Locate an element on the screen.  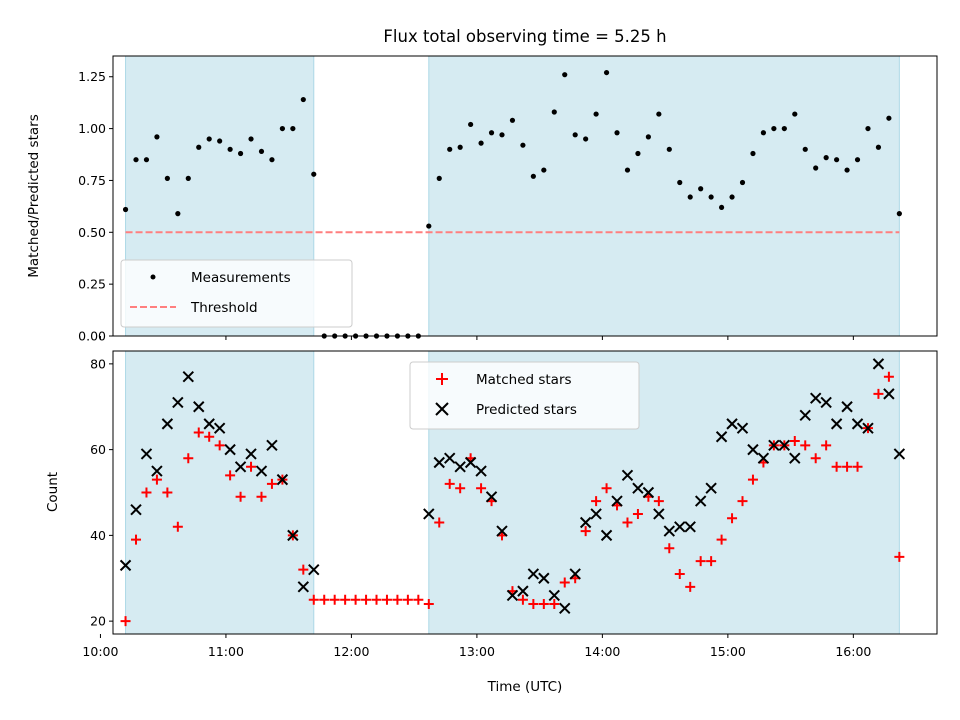
legend-matched-marker is located at coordinates (442, 379).